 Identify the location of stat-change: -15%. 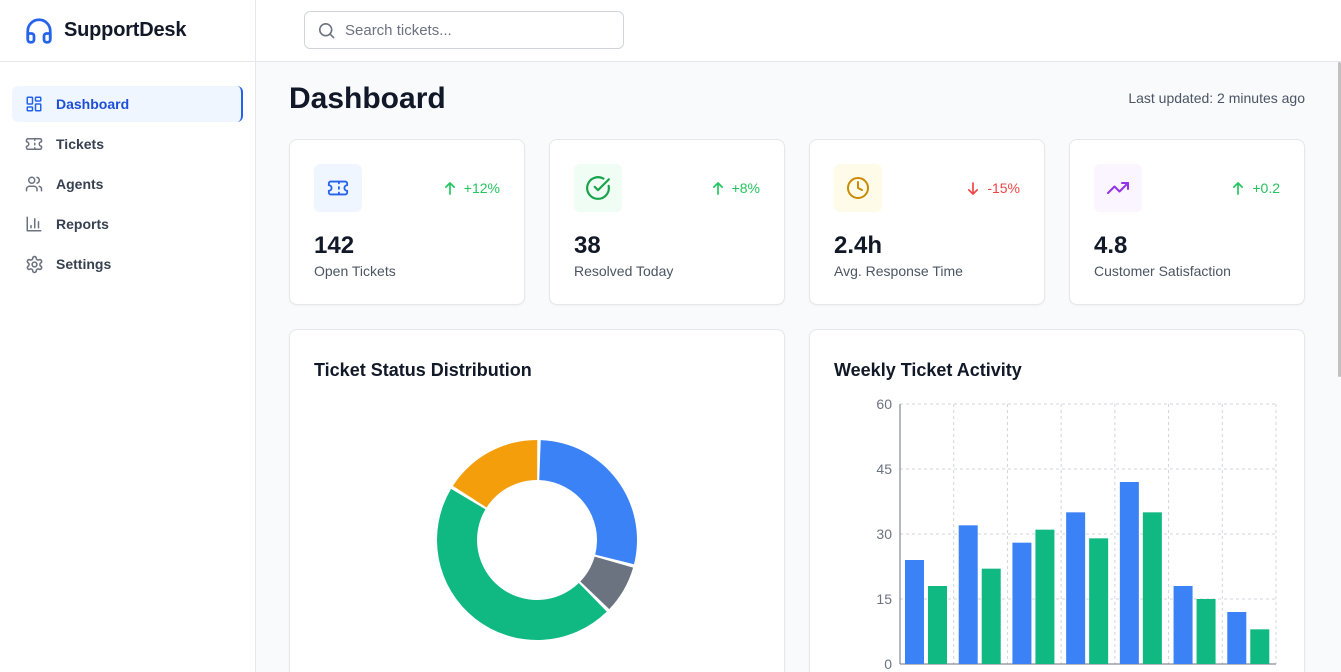
(993, 188).